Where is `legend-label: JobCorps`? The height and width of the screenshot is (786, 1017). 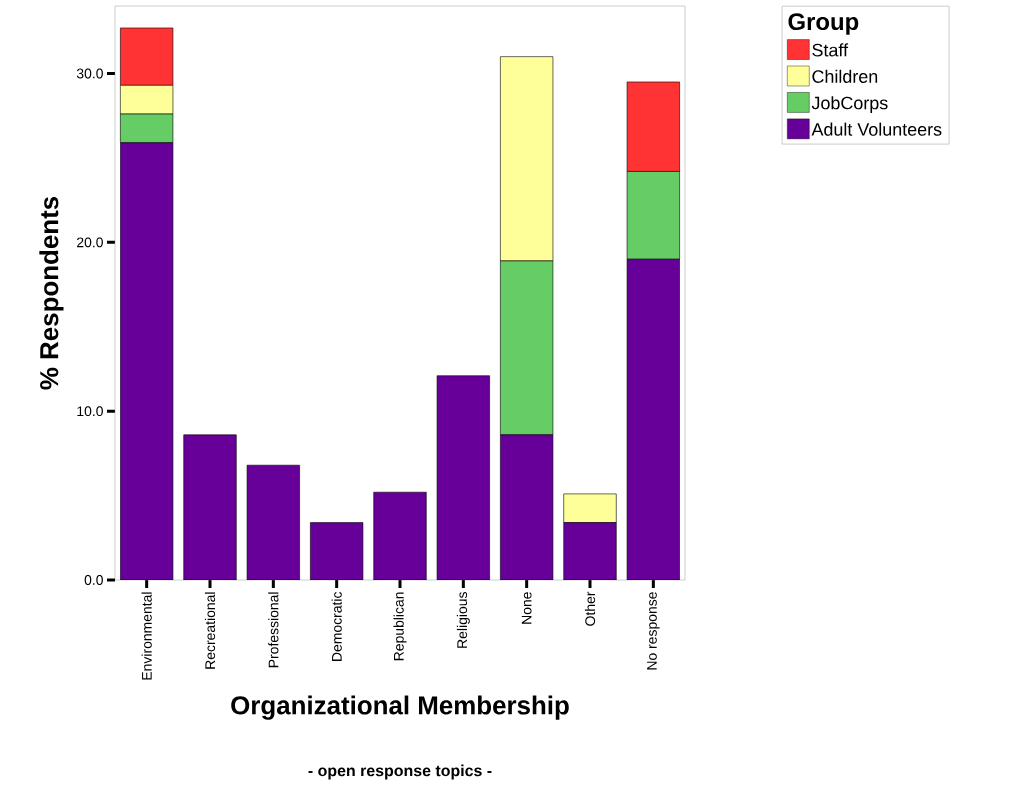
legend-label: JobCorps is located at coordinates (849, 104).